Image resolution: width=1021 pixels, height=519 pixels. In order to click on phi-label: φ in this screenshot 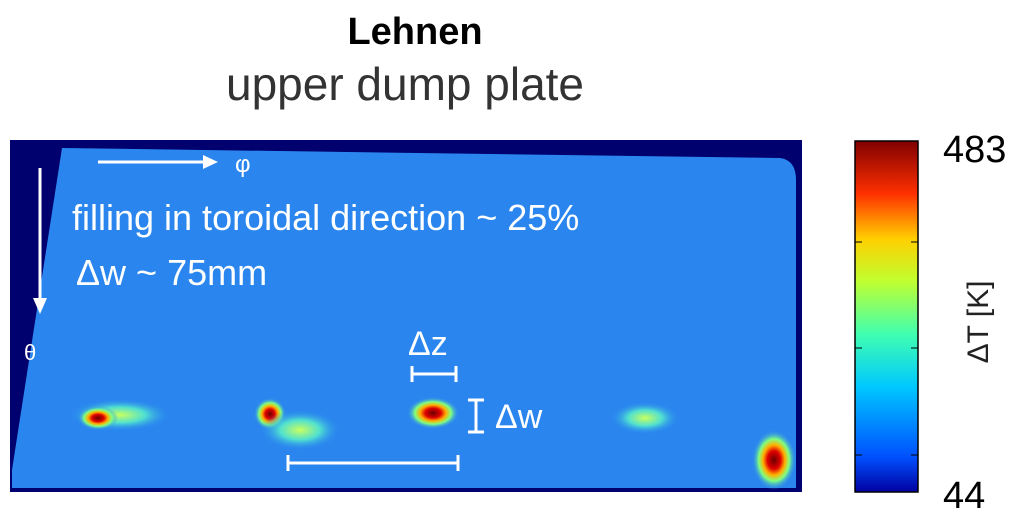, I will do `click(243, 164)`.